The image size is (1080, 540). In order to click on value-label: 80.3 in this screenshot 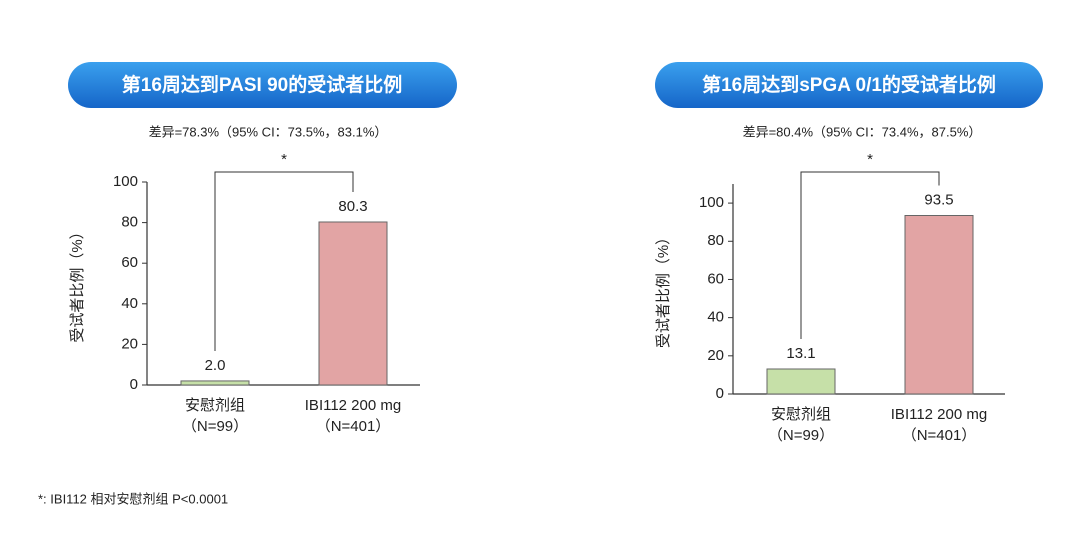, I will do `click(352, 206)`.